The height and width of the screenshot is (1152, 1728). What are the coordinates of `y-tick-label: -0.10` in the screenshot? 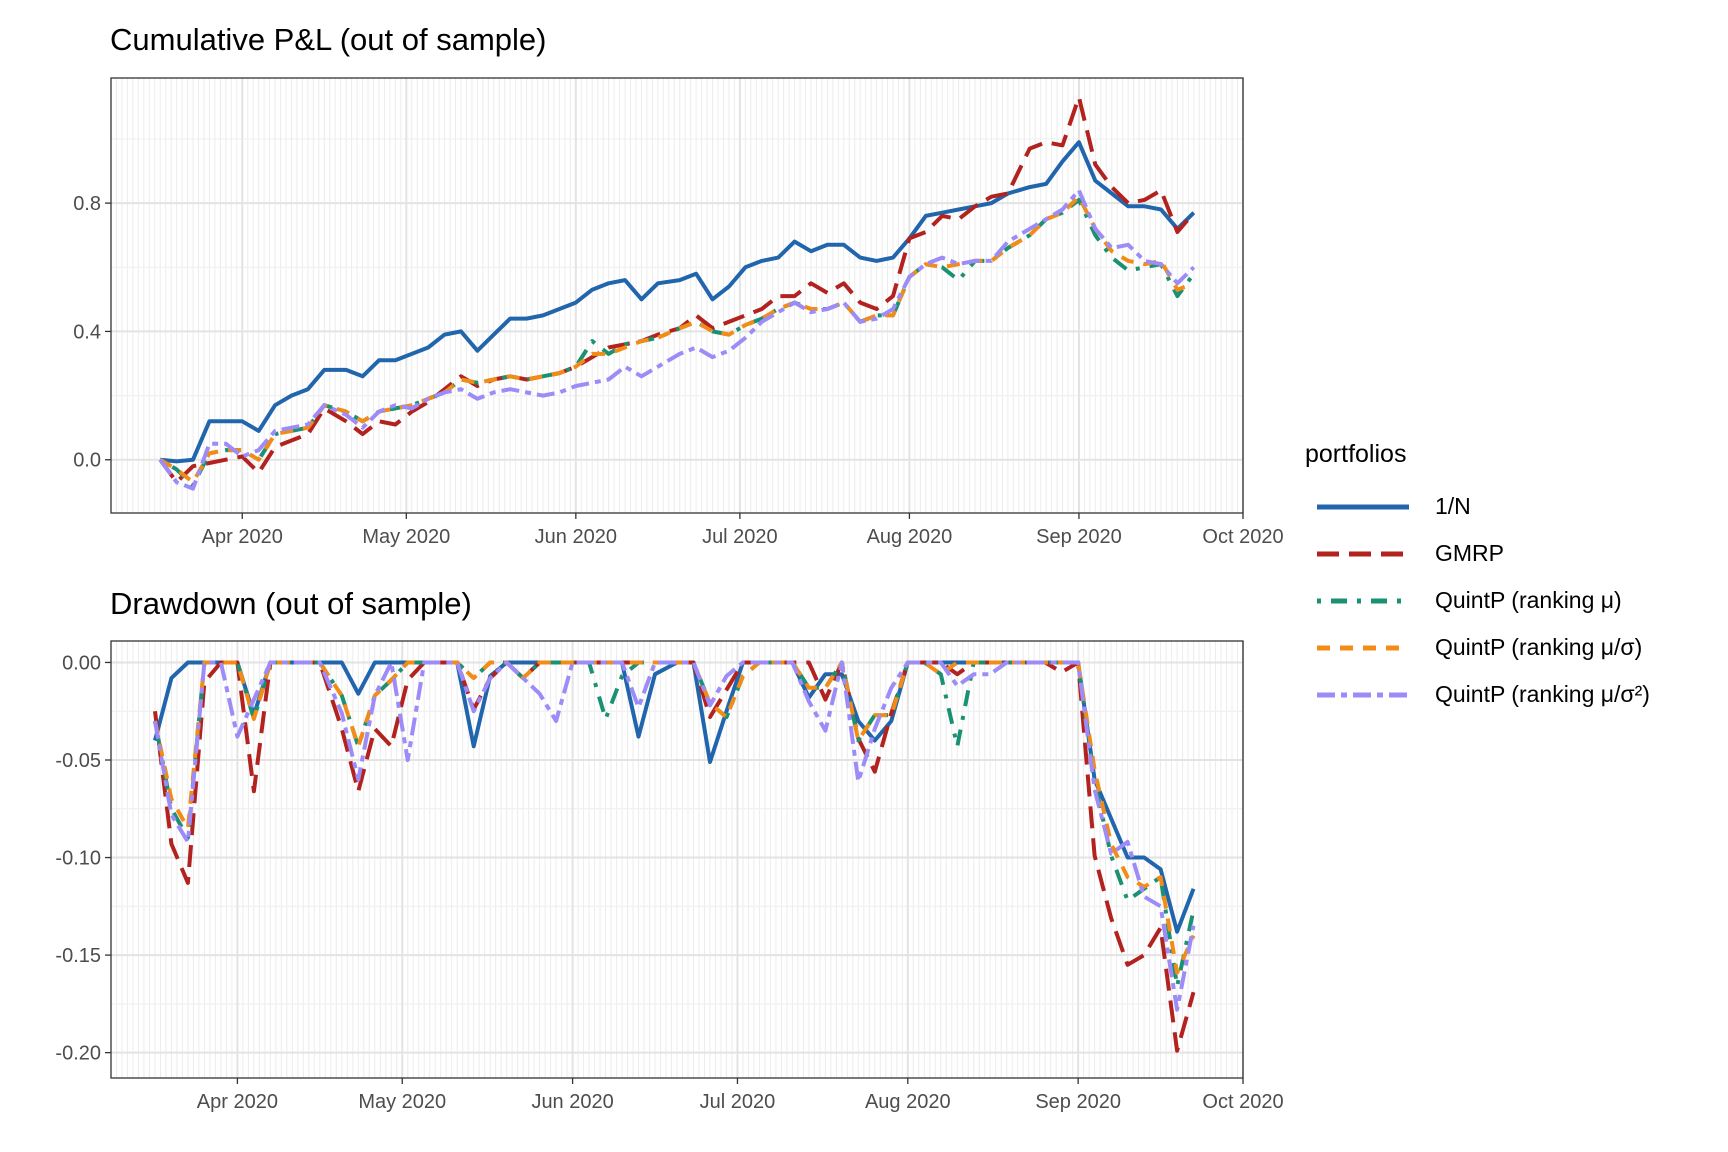 It's located at (78, 859).